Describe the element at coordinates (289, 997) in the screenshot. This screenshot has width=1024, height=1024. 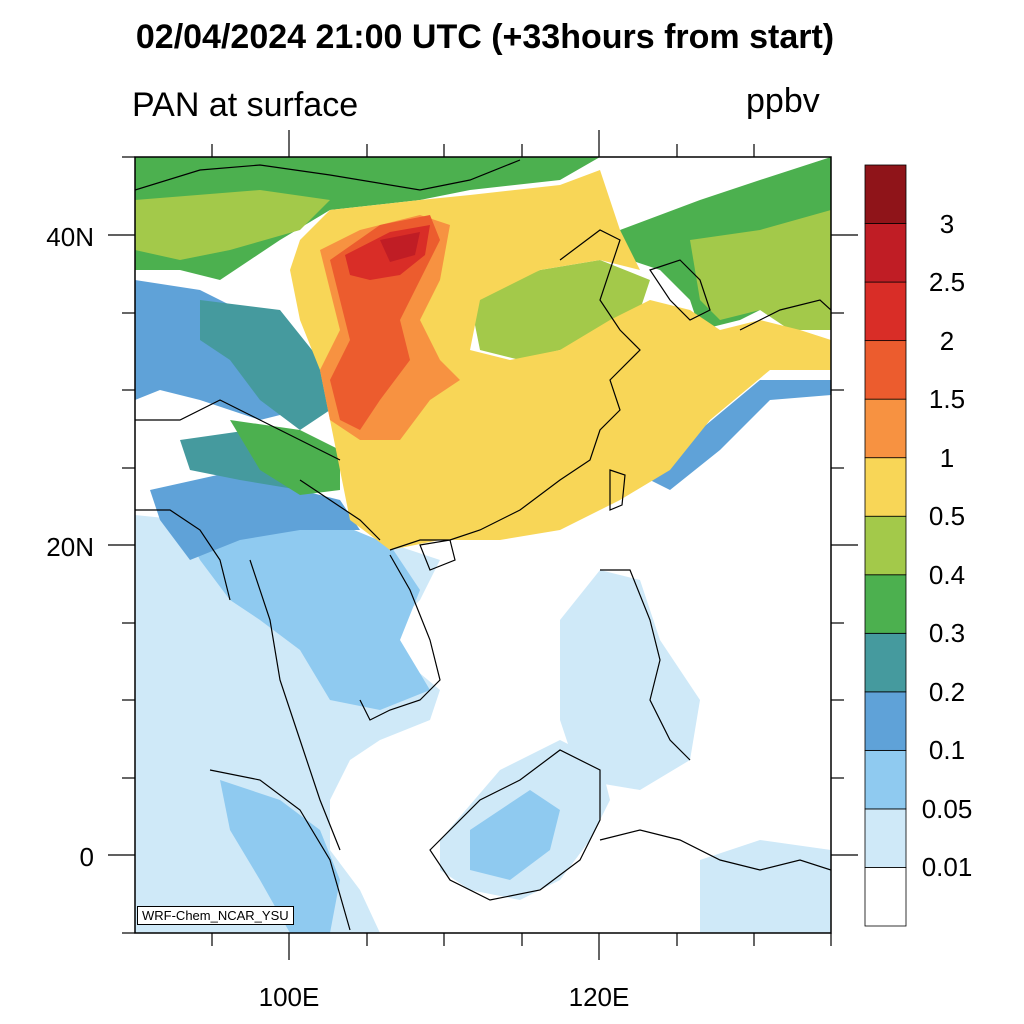
I see `lon-label-100e: 100E` at that location.